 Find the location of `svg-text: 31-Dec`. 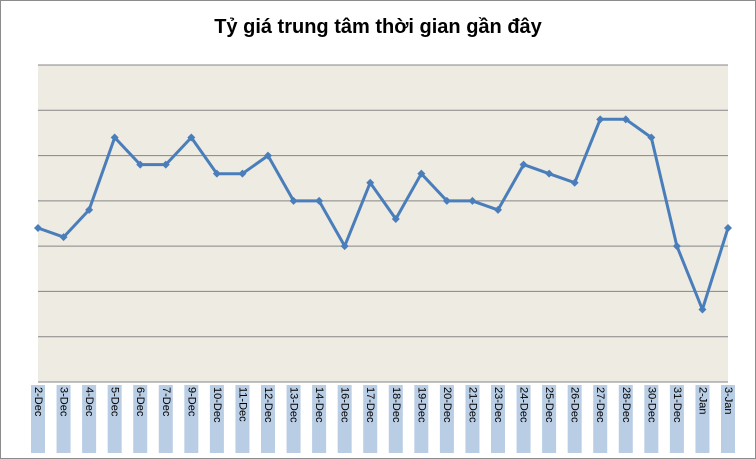

svg-text: 31-Dec is located at coordinates (677, 405).